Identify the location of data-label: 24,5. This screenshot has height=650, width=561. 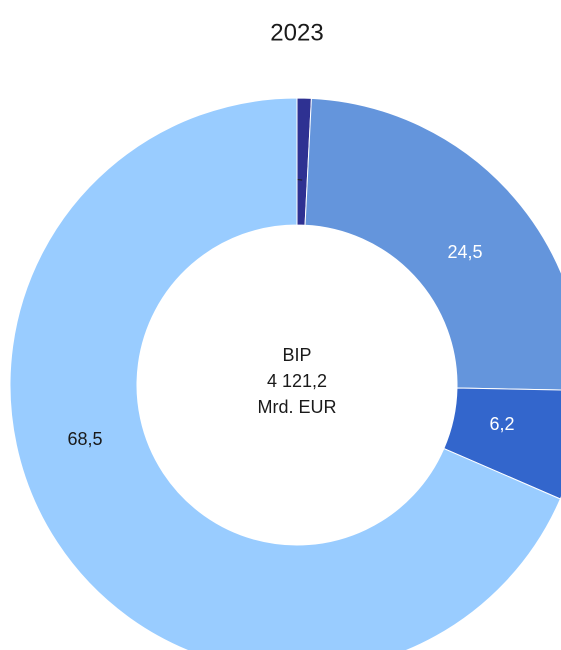
(464, 252).